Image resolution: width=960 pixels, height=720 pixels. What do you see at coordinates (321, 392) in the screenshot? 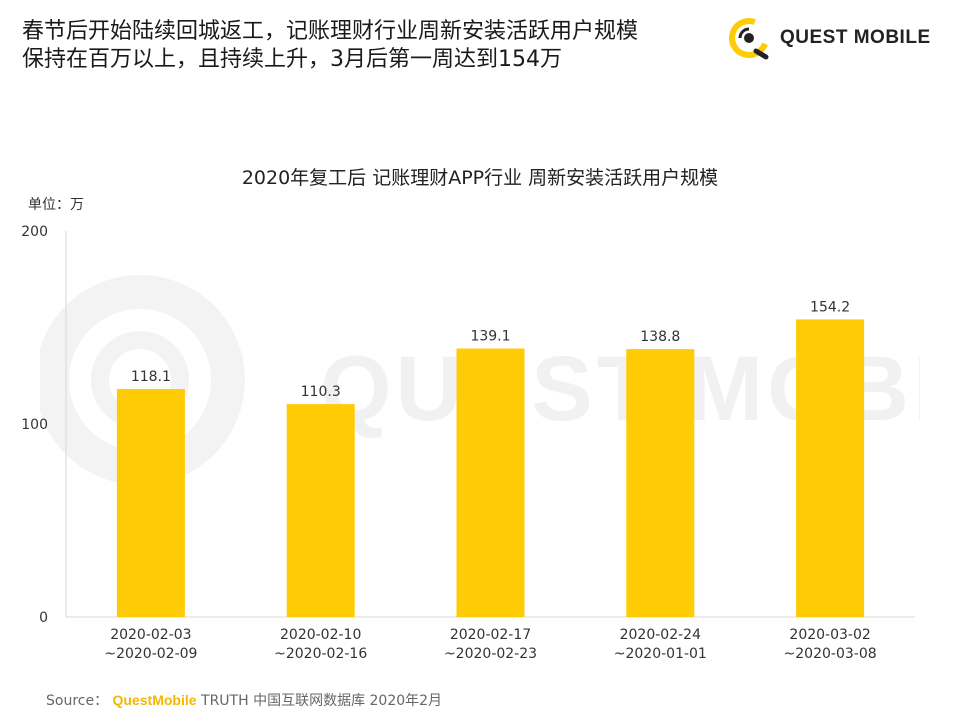
I see `data-label: 110.3` at bounding box center [321, 392].